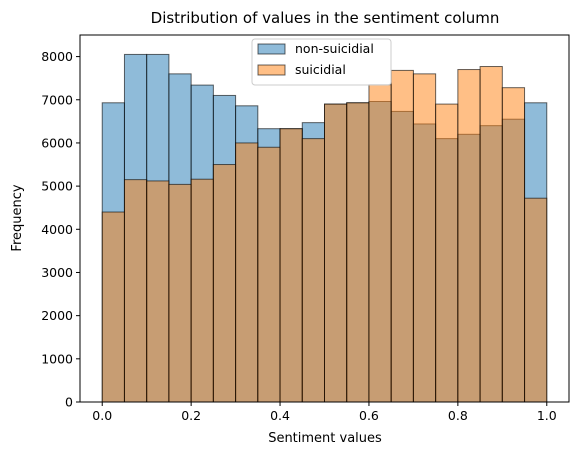 The height and width of the screenshot is (455, 580). Describe the element at coordinates (102, 415) in the screenshot. I see `x-tick-label: 0.0` at that location.